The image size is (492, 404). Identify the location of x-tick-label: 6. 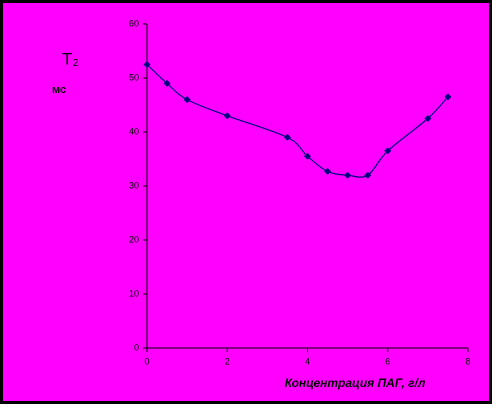
(387, 361).